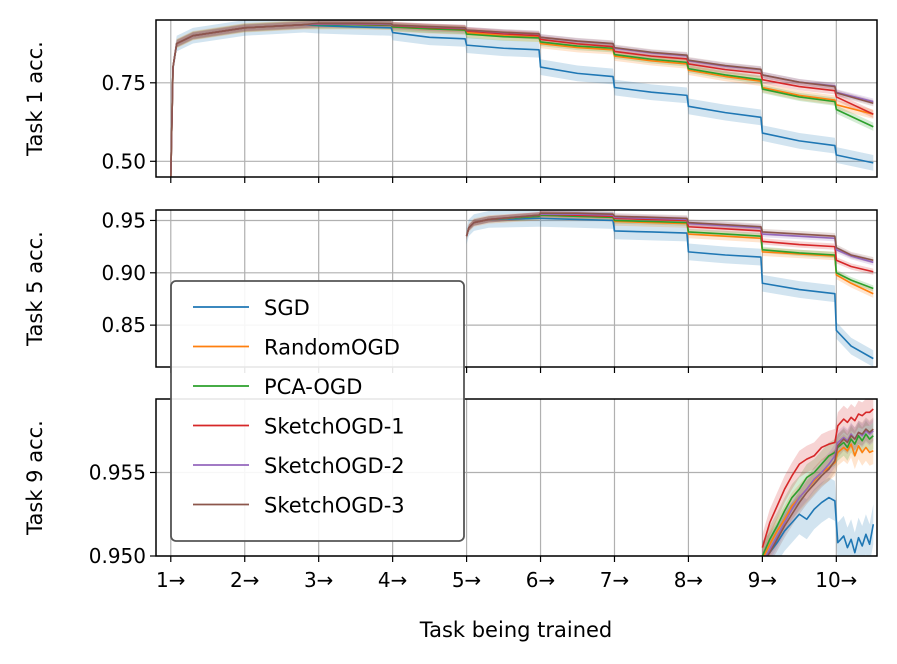 Image resolution: width=897 pixels, height=664 pixels. Describe the element at coordinates (466, 580) in the screenshot. I see `x-tick-label: 5→` at that location.